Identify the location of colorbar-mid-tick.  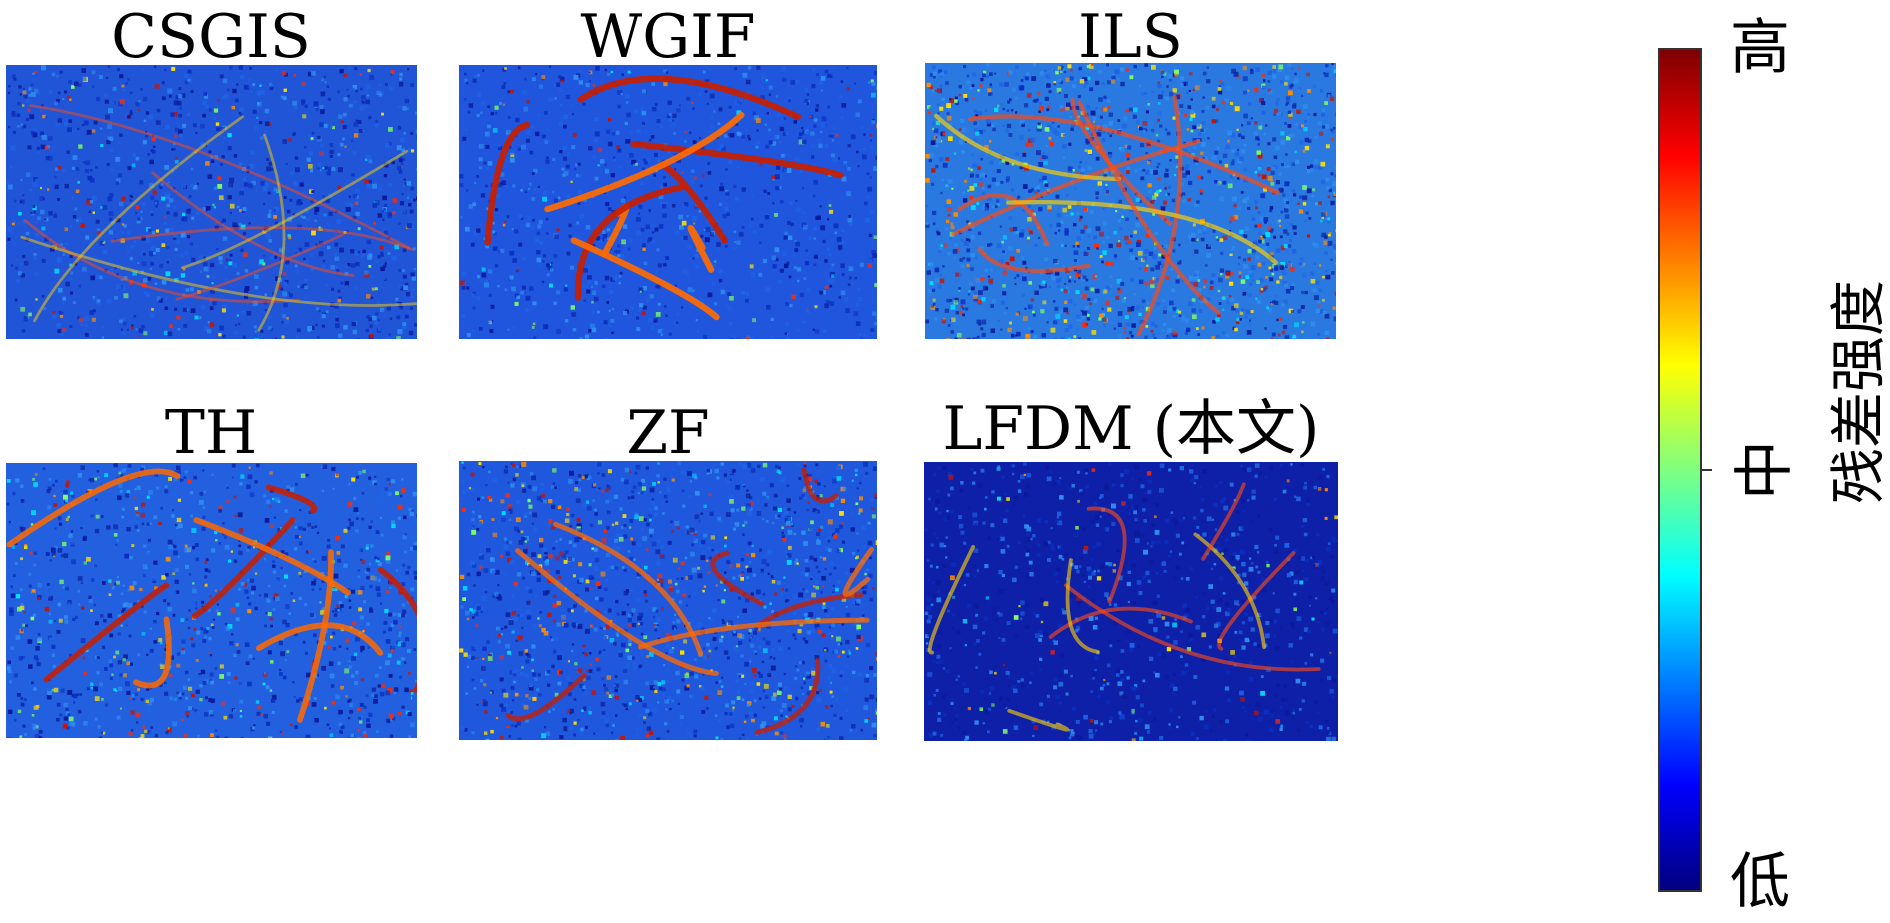
(1707, 470).